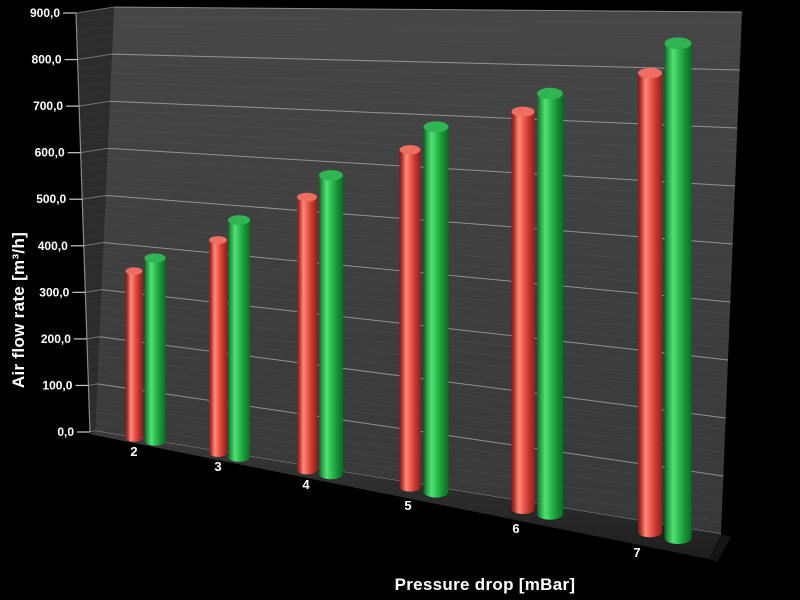  Describe the element at coordinates (65, 432) in the screenshot. I see `y-tick-label: 0,0` at that location.